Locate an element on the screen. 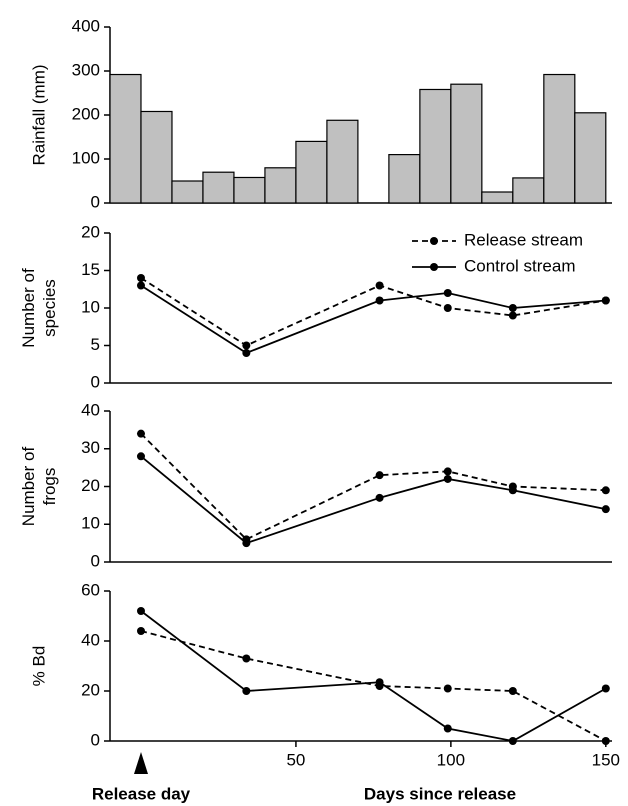  y-tick-label: 60 is located at coordinates (90, 589).